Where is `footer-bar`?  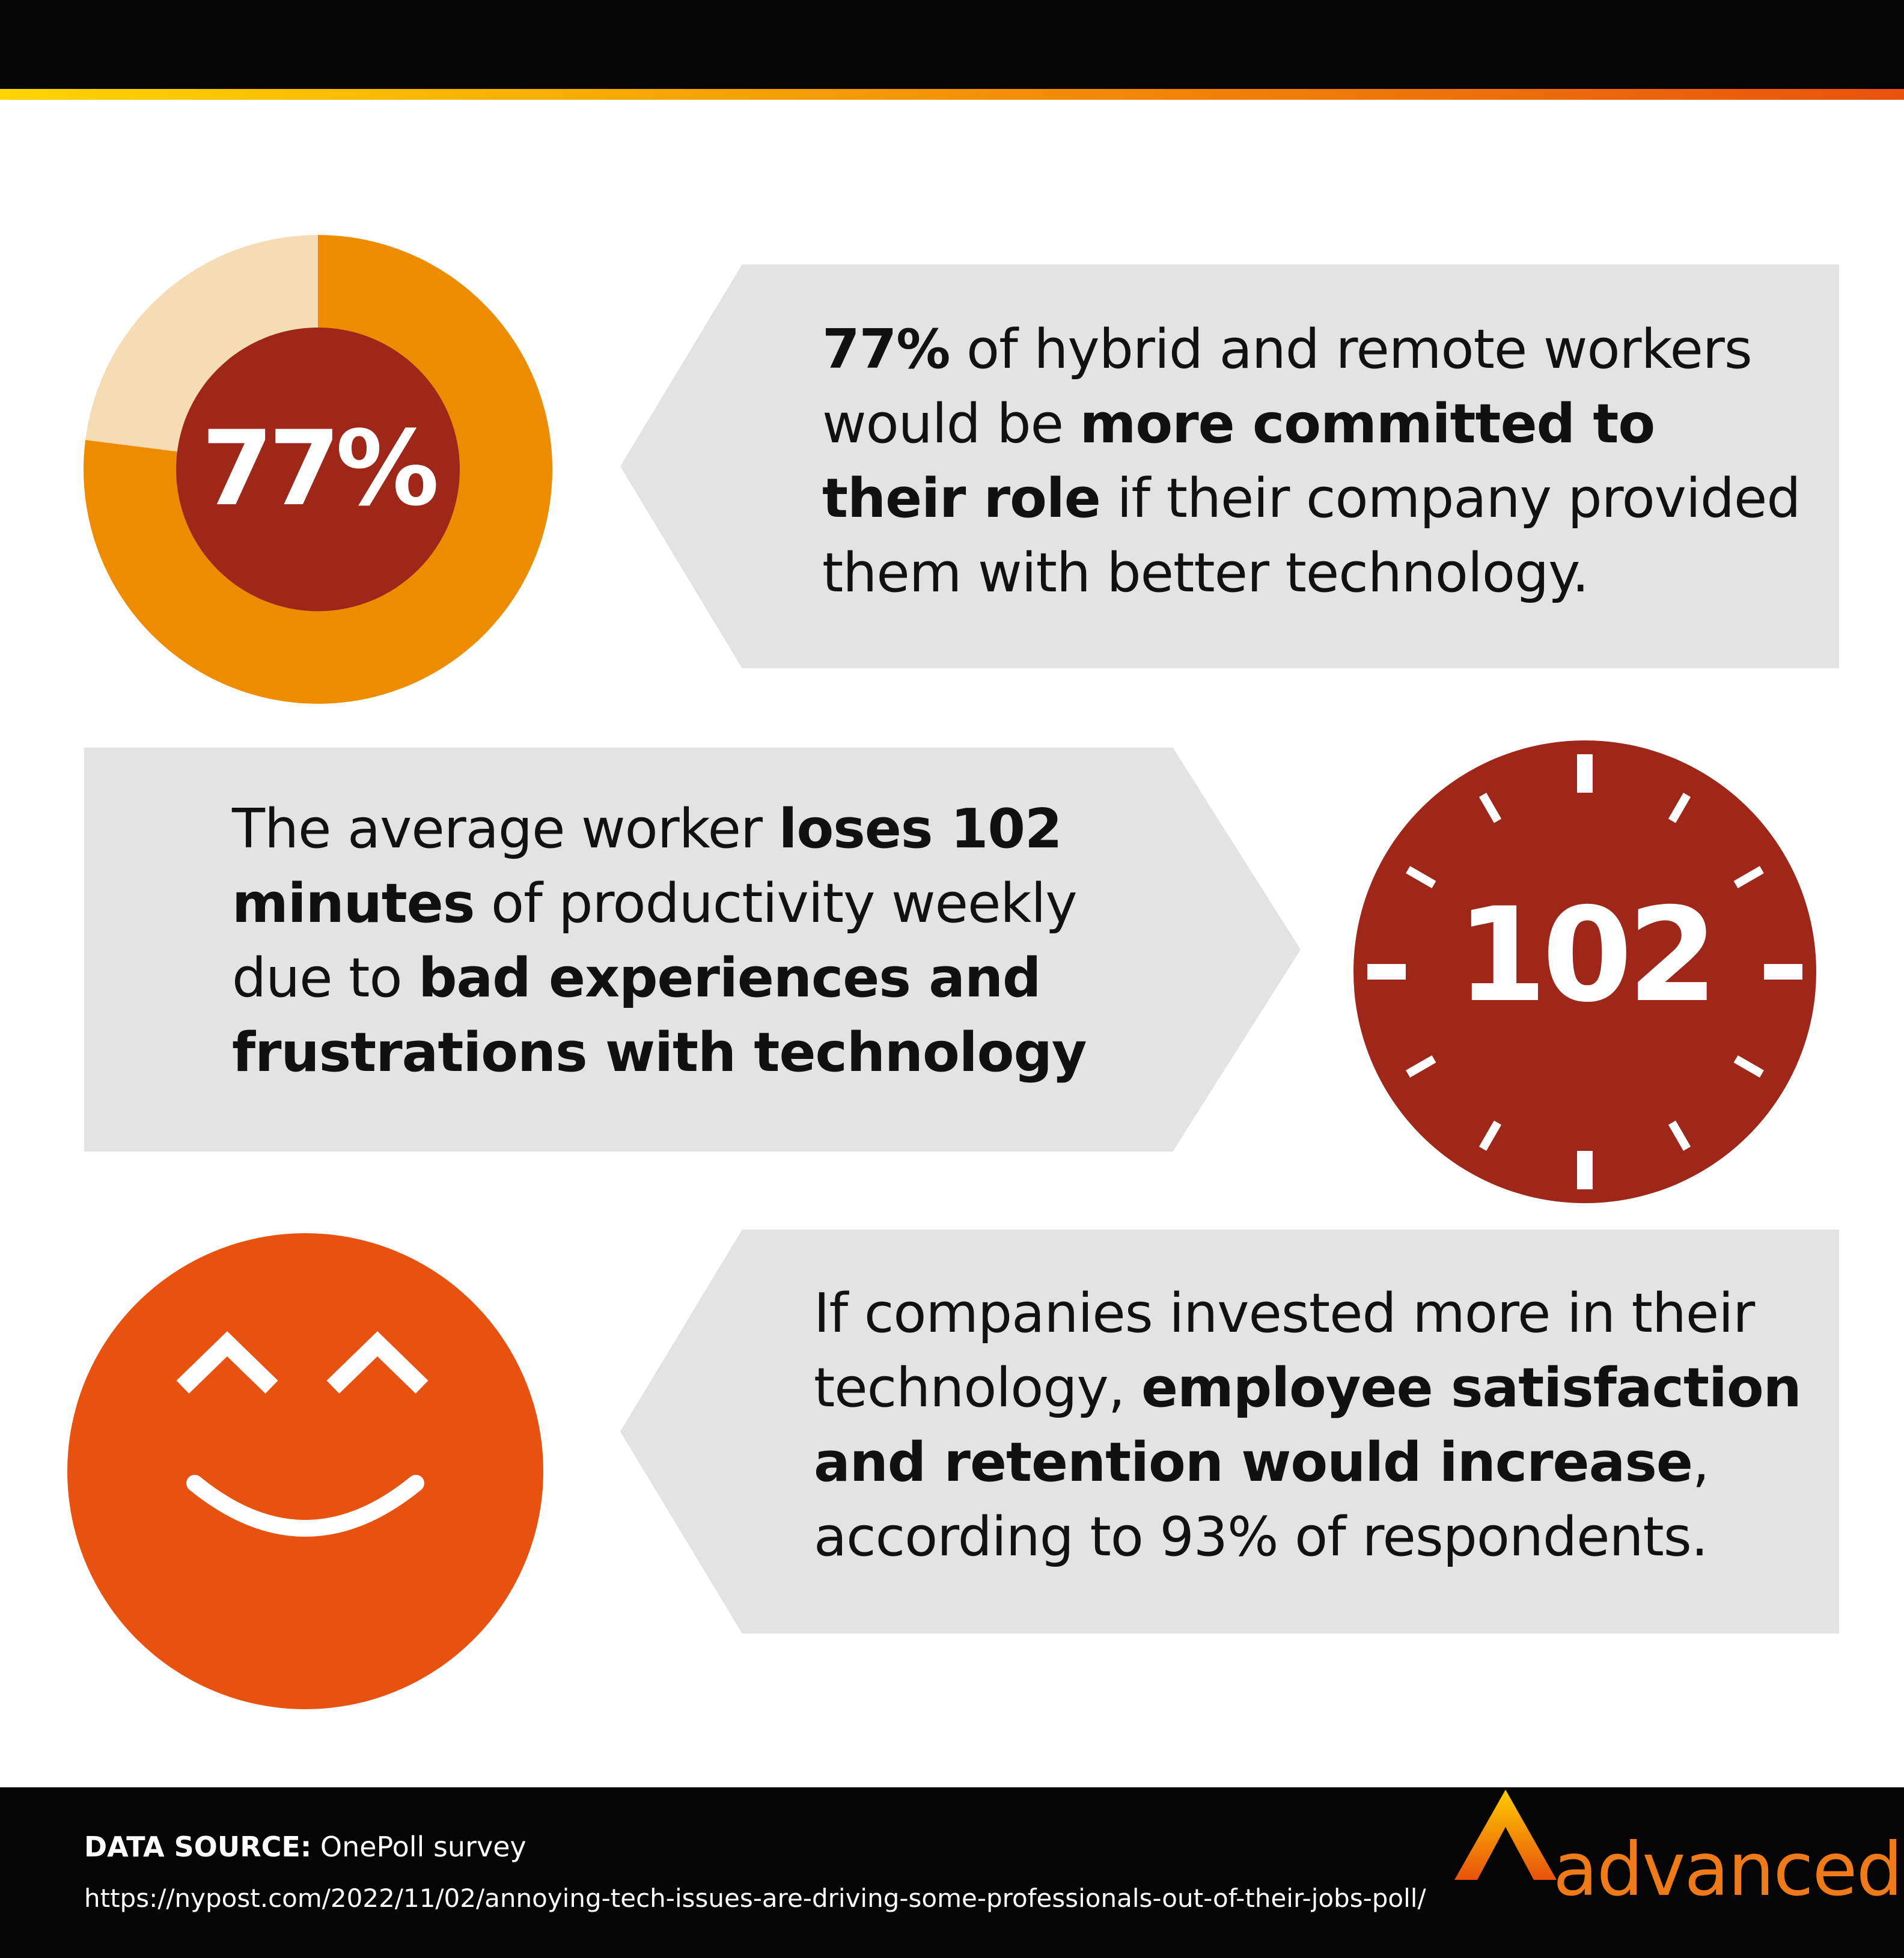
footer-bar is located at coordinates (952, 1872).